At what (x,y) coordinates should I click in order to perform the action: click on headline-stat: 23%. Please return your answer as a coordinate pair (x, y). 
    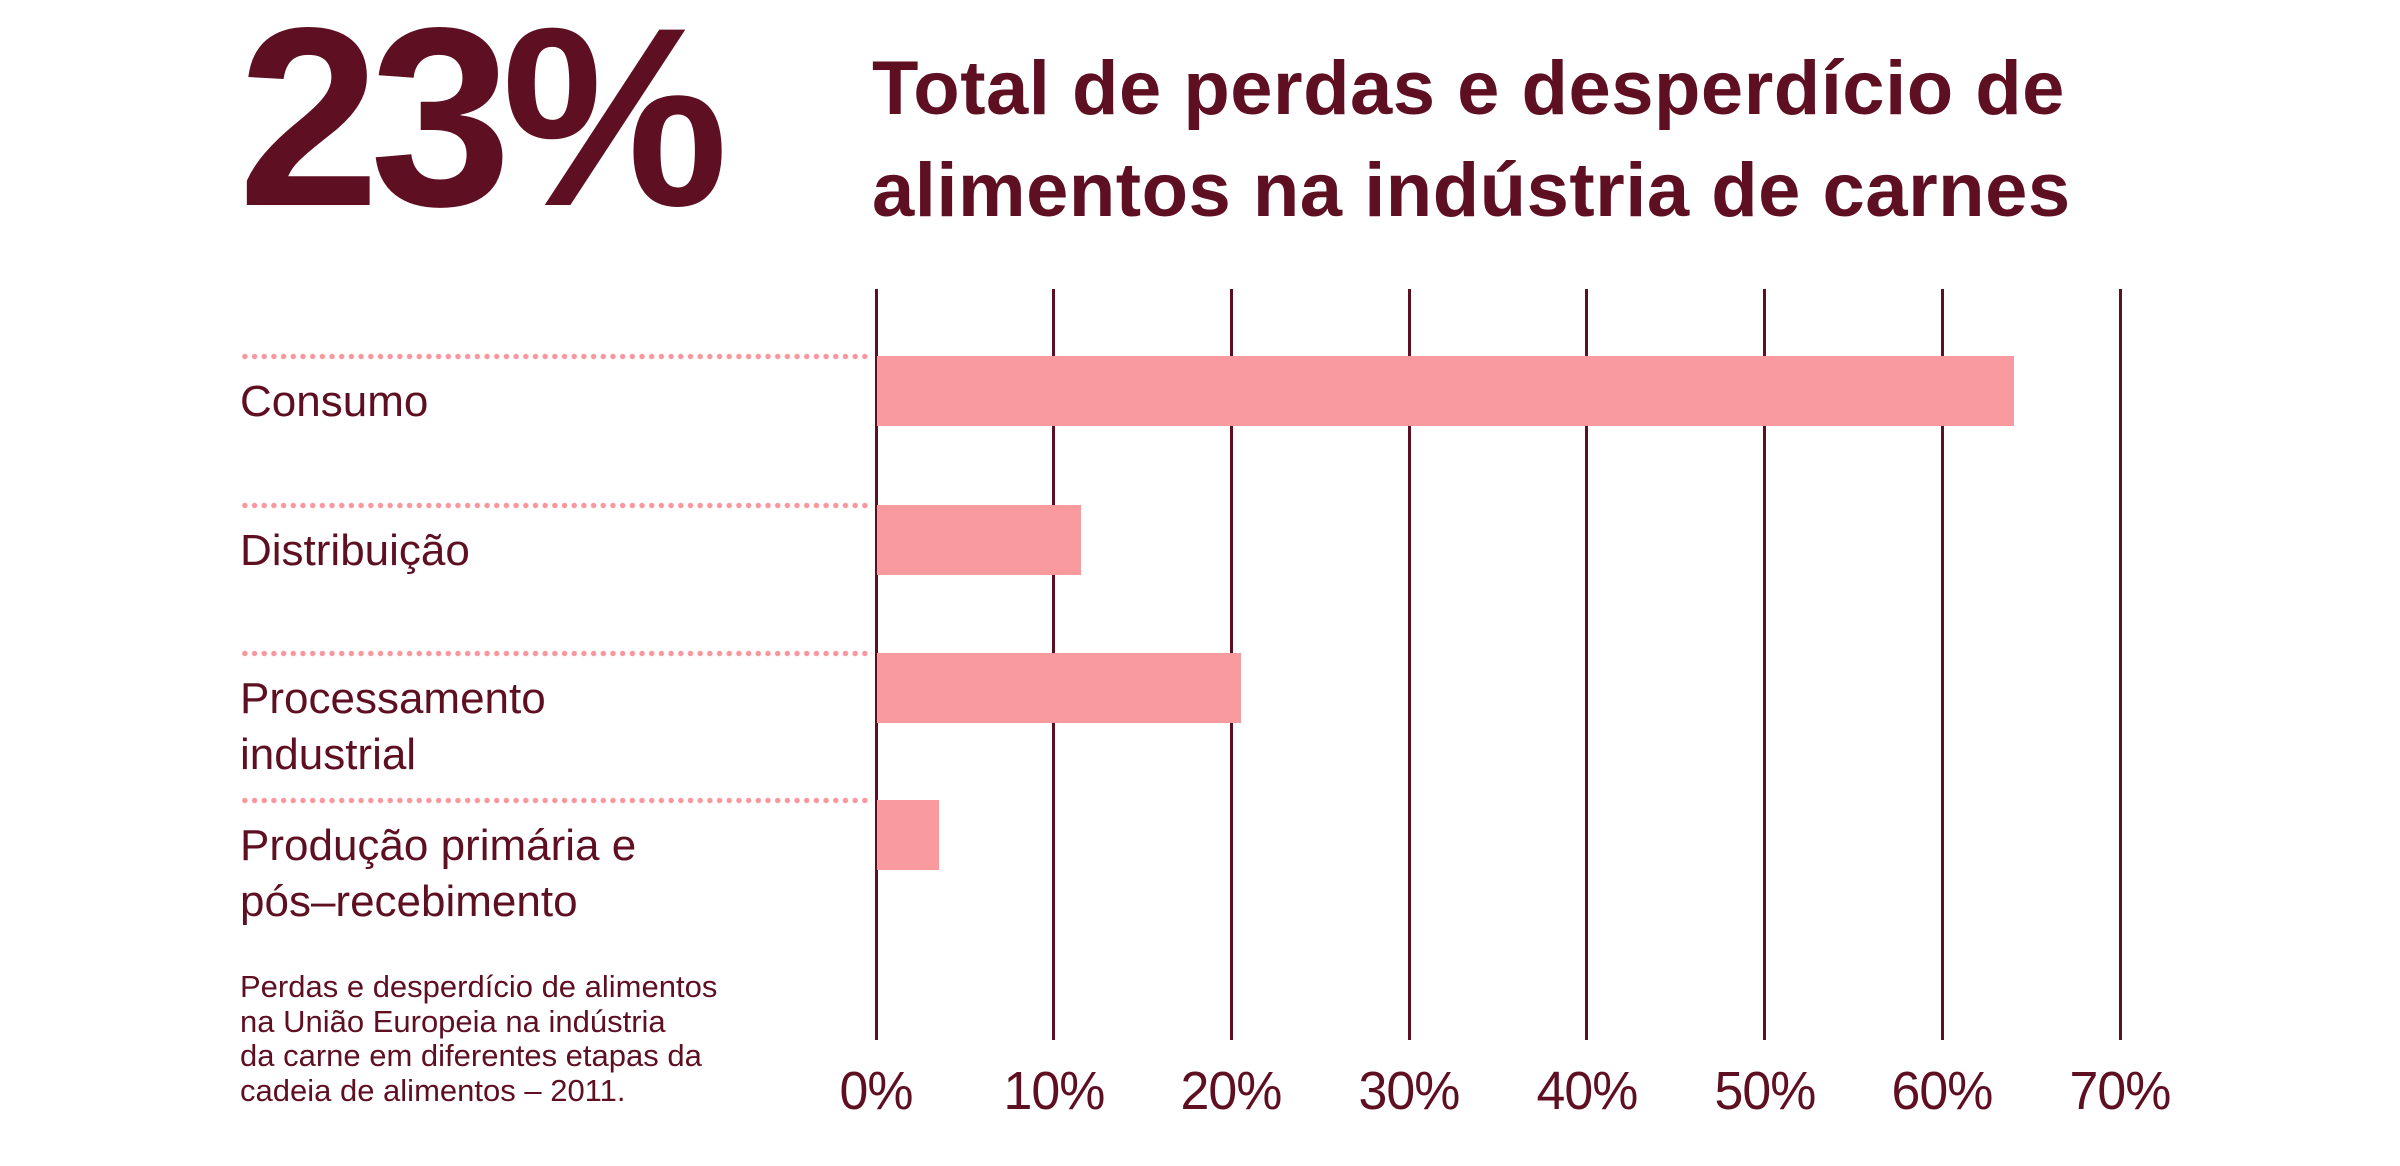
    Looking at the image, I should click on (483, 130).